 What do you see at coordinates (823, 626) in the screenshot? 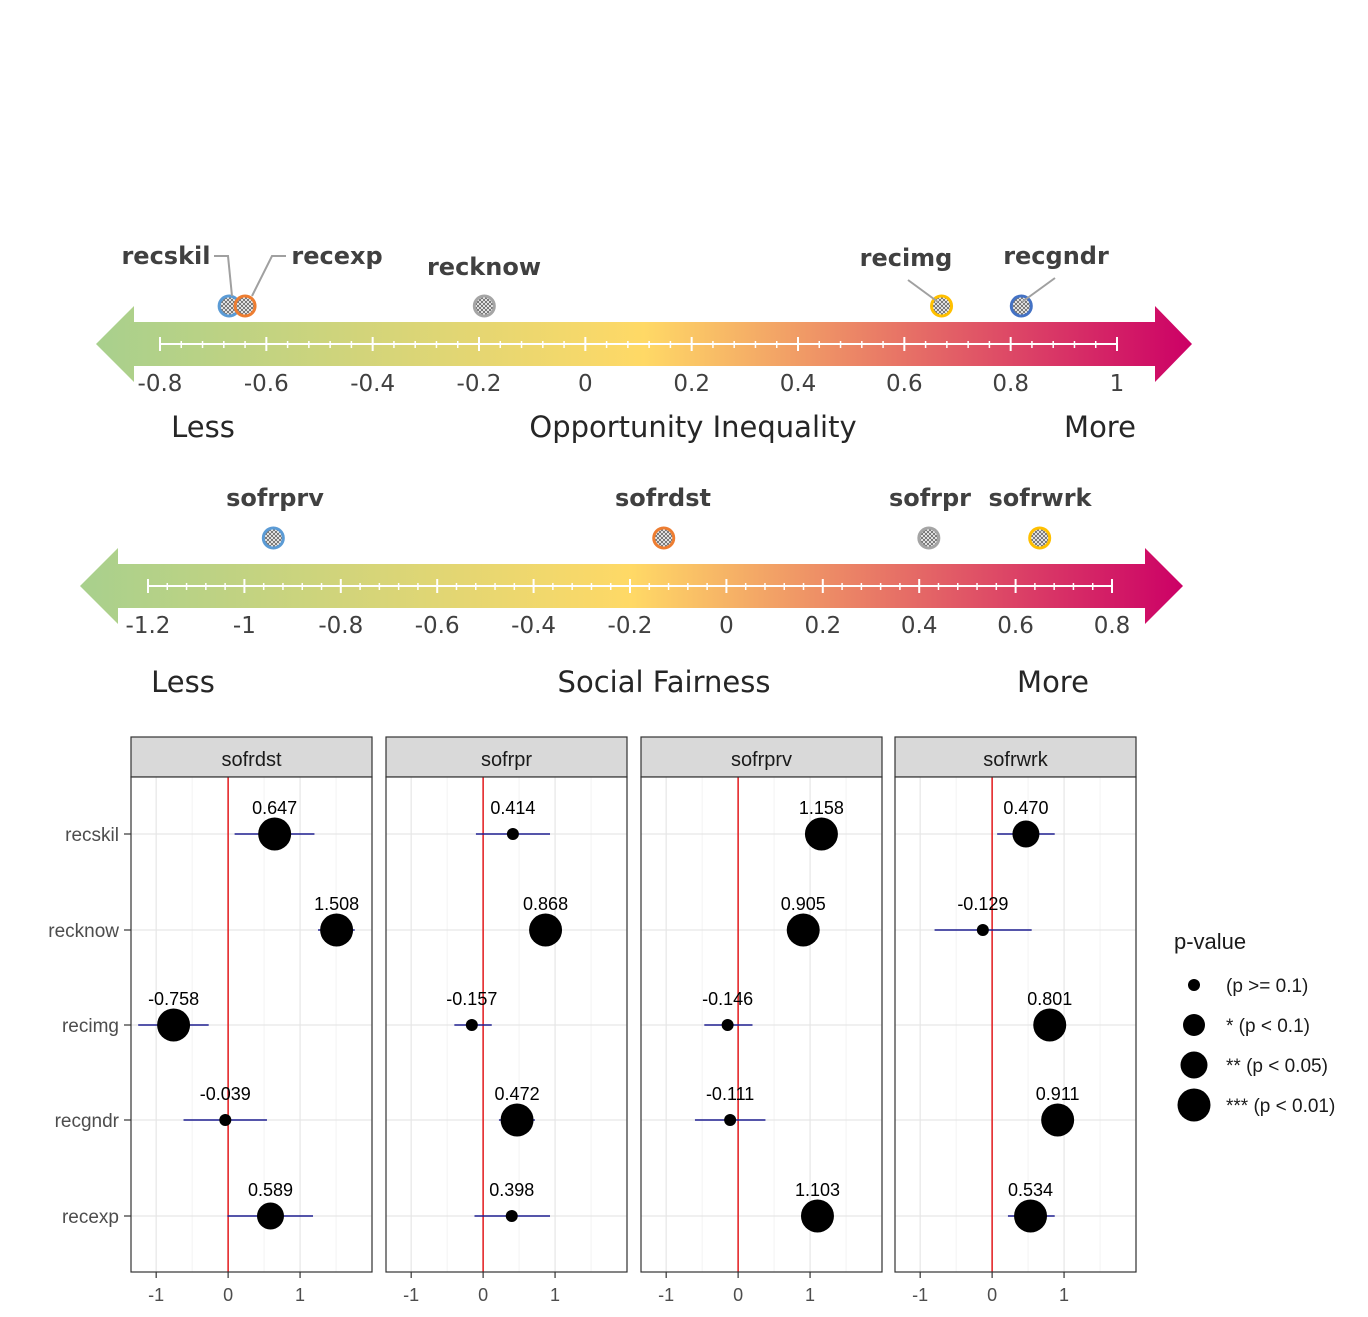
I see `scale-tick-label: 0.2` at bounding box center [823, 626].